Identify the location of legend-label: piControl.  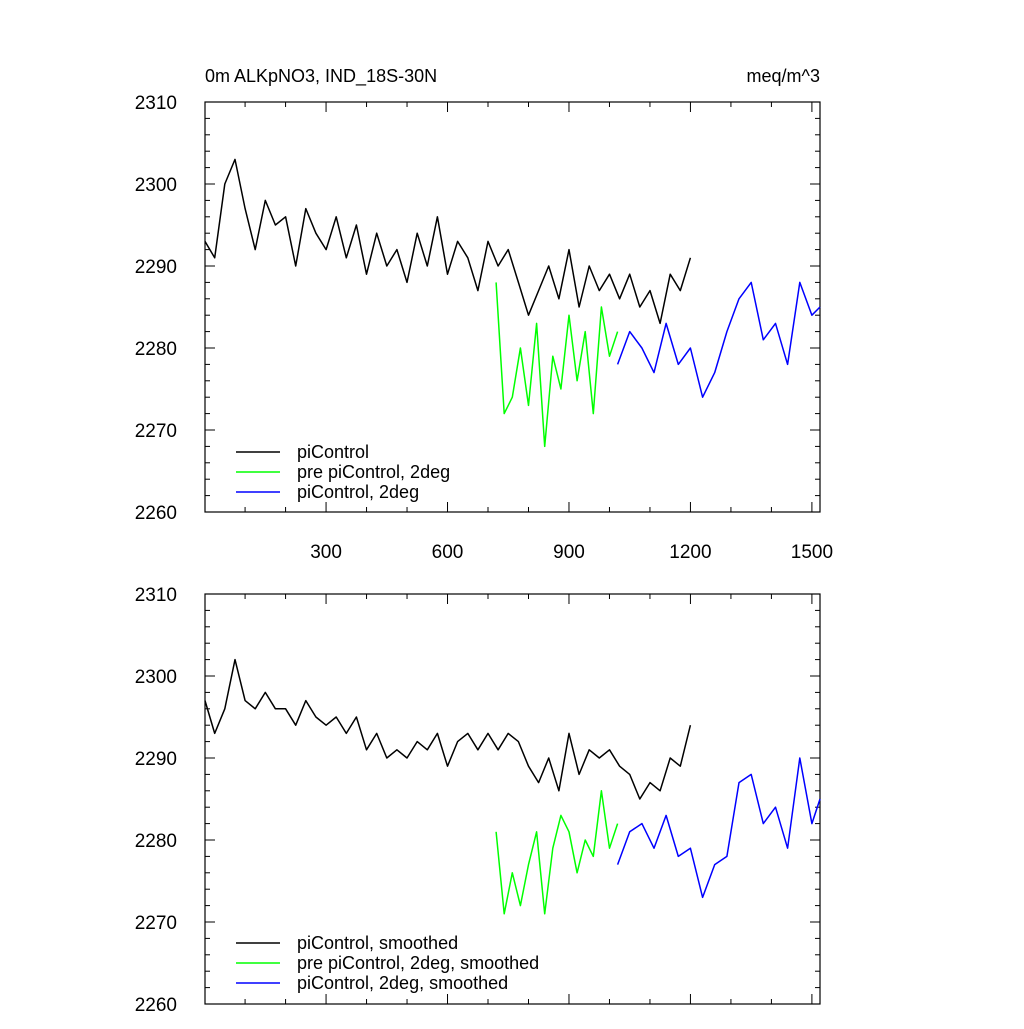
(333, 452).